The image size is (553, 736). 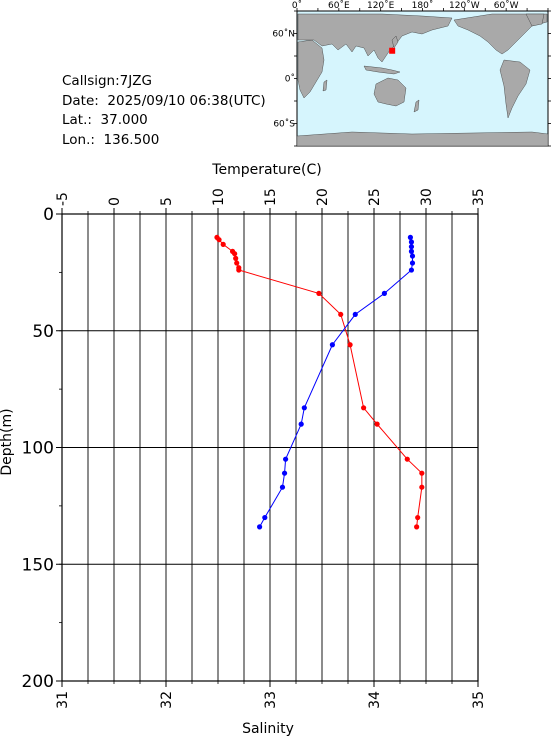 I want to click on land-greenland, so click(x=535, y=20).